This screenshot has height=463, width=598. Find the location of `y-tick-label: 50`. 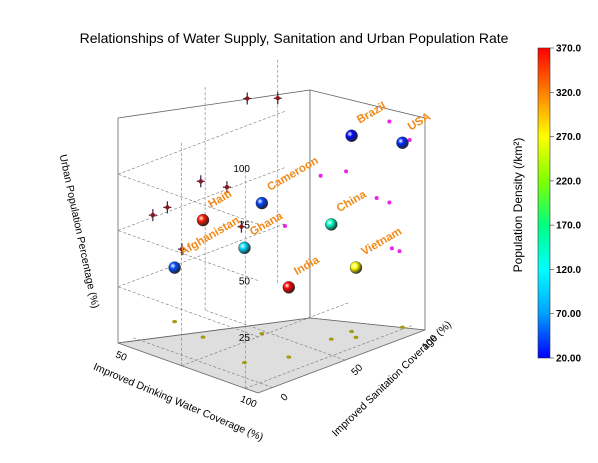

y-tick-label: 50 is located at coordinates (358, 370).